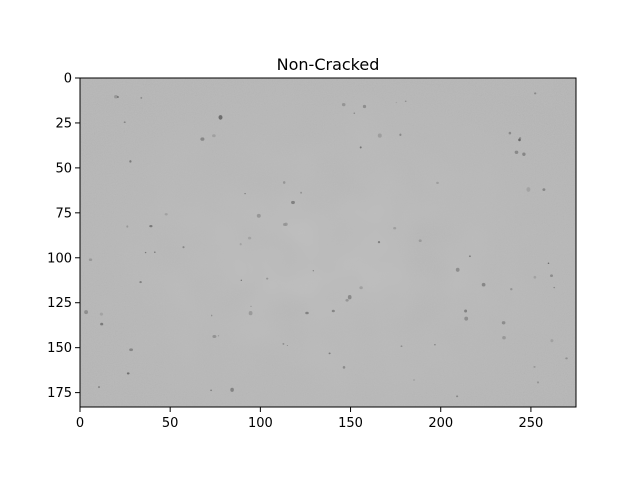 The image size is (640, 480). I want to click on x-tick-label: 0, so click(80, 423).